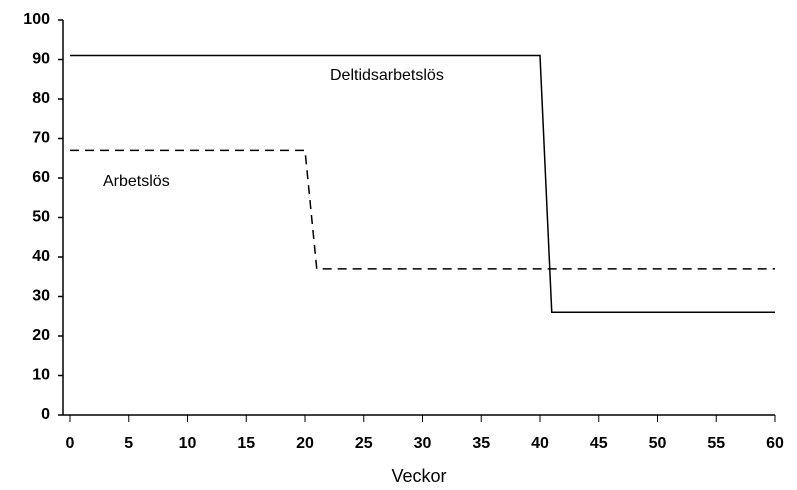 This screenshot has height=490, width=797. Describe the element at coordinates (41, 375) in the screenshot. I see `y-tick-label: 10` at that location.